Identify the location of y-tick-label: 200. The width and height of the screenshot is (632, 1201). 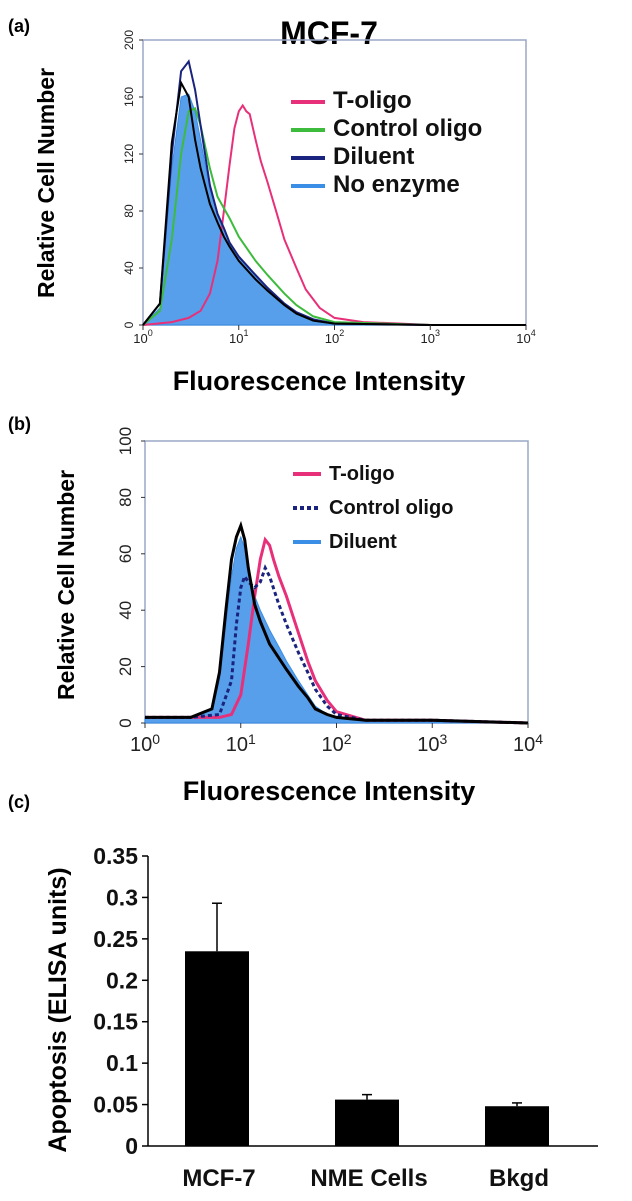
(129, 40).